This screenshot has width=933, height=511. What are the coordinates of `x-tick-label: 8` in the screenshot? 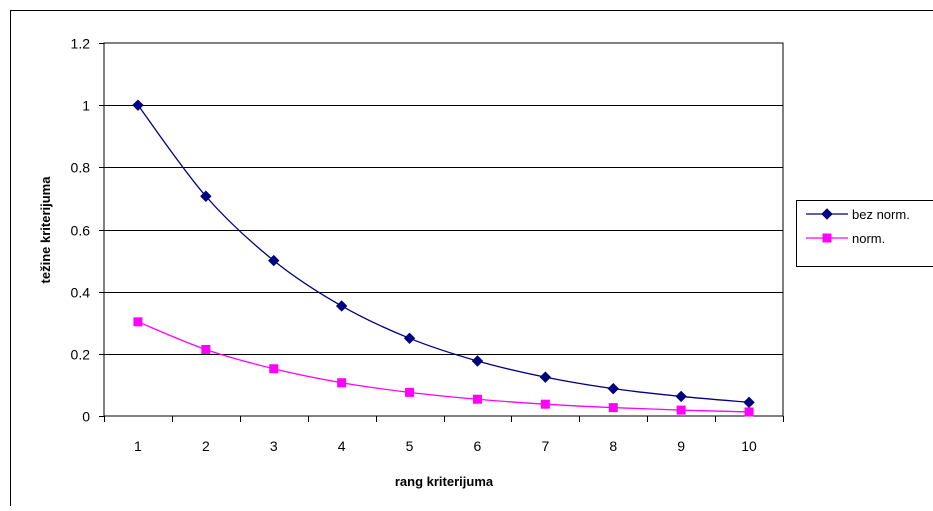 It's located at (613, 446).